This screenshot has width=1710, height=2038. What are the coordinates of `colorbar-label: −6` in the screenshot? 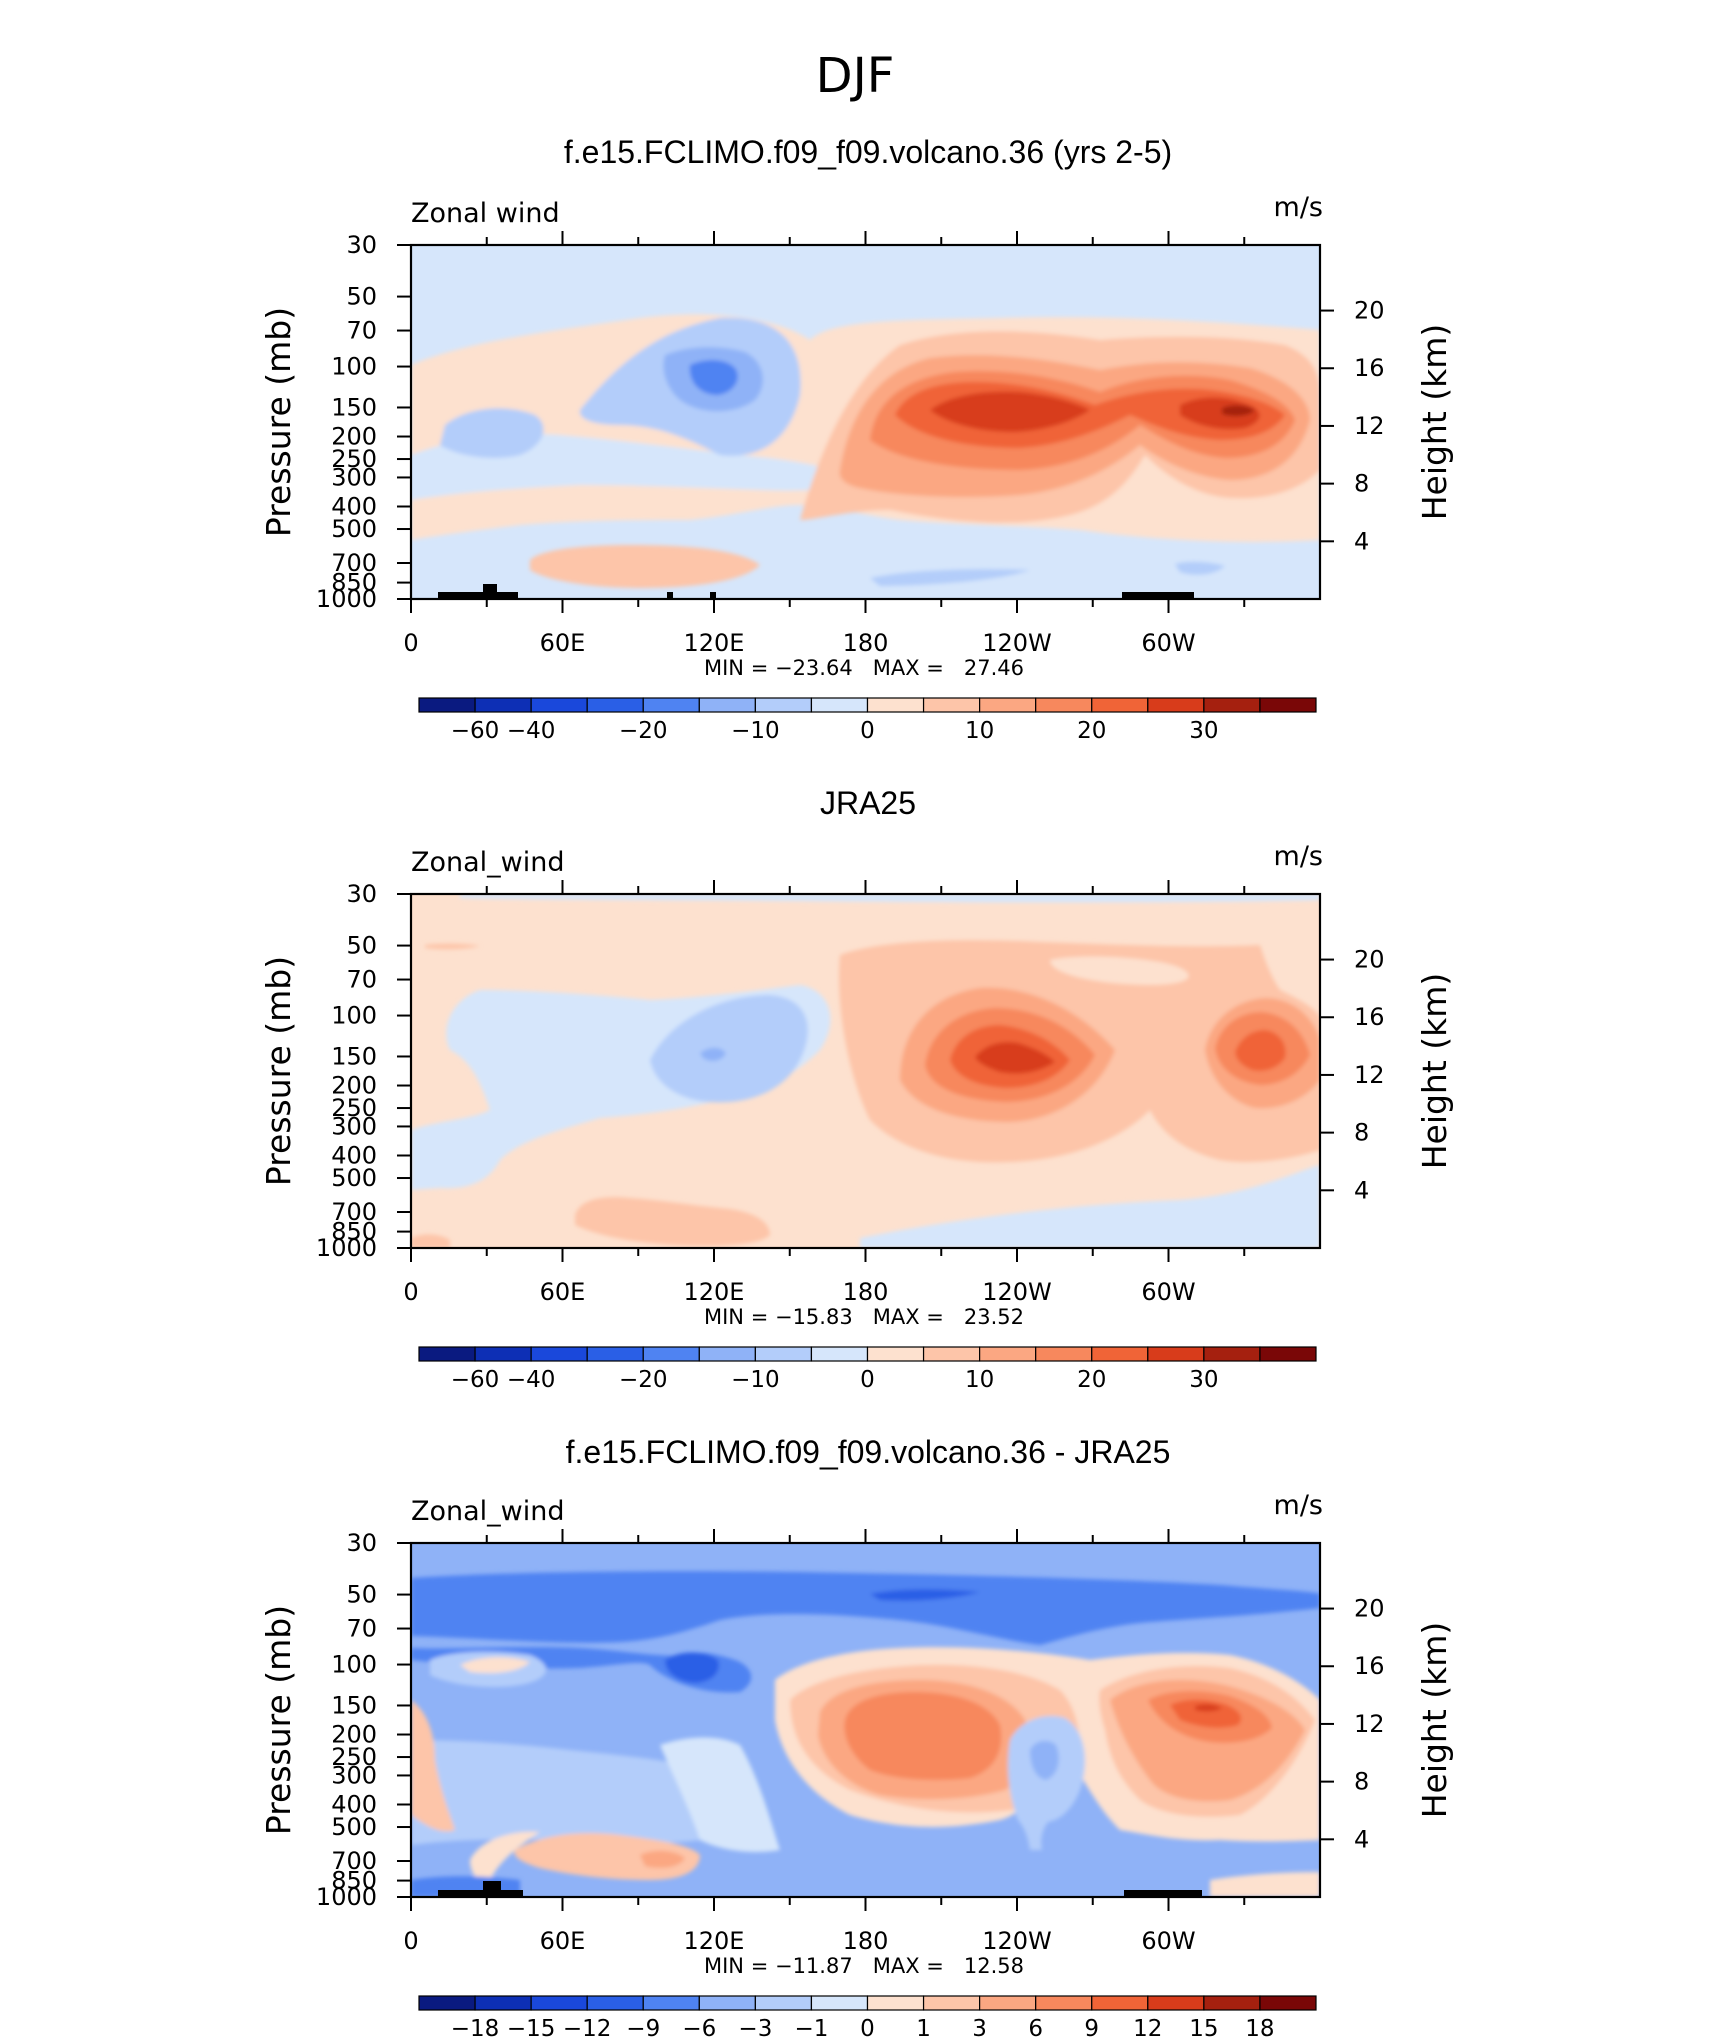 It's located at (699, 2027).